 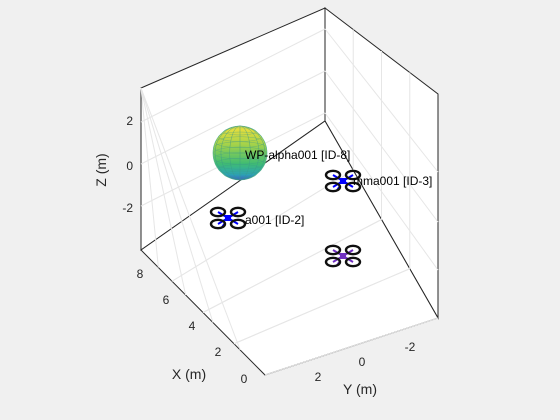 What do you see at coordinates (318, 377) in the screenshot?
I see `y-tick-label: 2` at bounding box center [318, 377].